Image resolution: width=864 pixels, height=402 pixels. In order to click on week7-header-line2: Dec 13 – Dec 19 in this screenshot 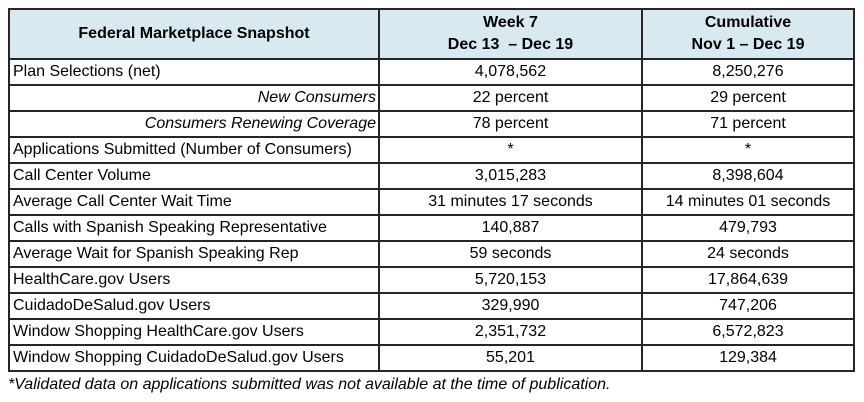, I will do `click(510, 44)`.